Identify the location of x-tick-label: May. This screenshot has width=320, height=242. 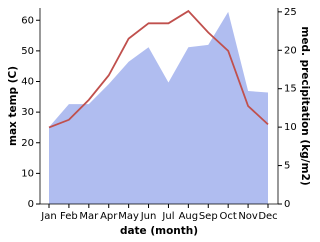
(128, 216).